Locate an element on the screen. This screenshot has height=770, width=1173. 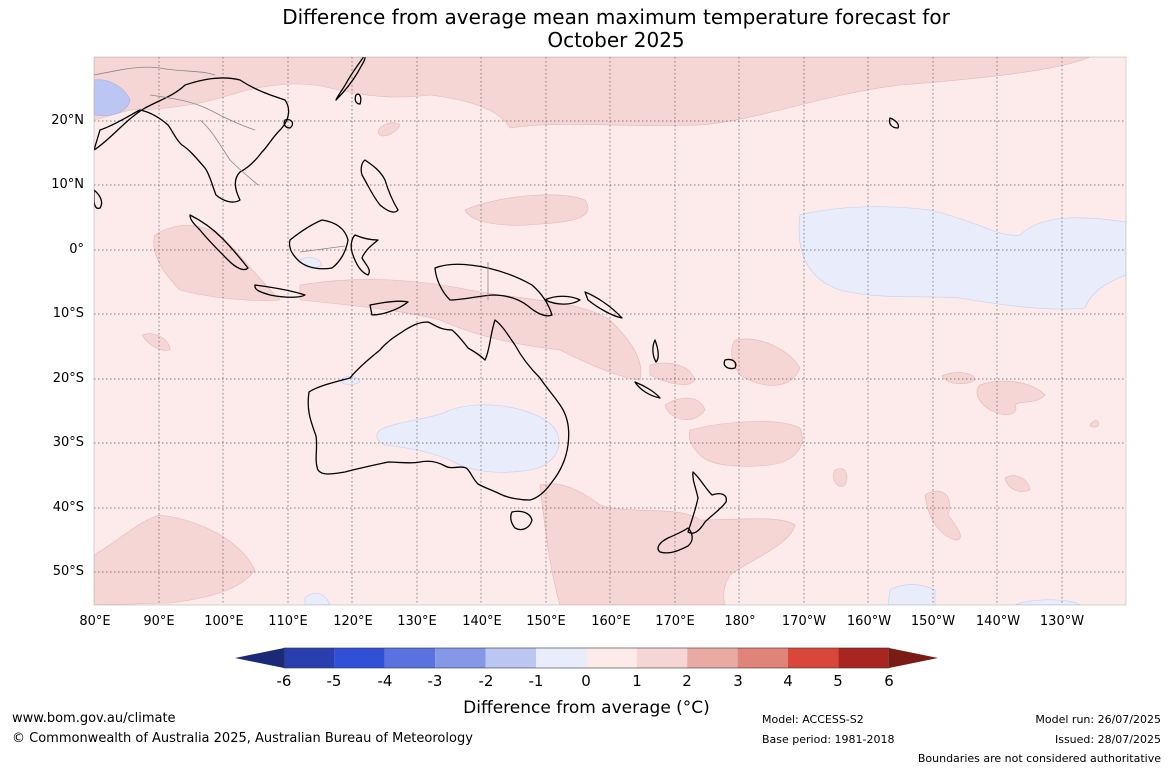
colorbar-tick-label: 3 is located at coordinates (738, 681).